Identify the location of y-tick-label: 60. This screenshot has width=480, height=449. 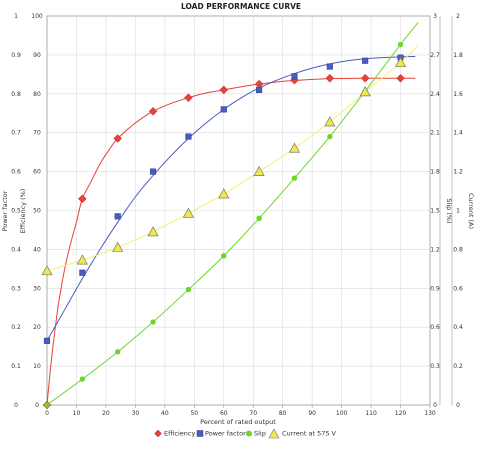
(37, 172).